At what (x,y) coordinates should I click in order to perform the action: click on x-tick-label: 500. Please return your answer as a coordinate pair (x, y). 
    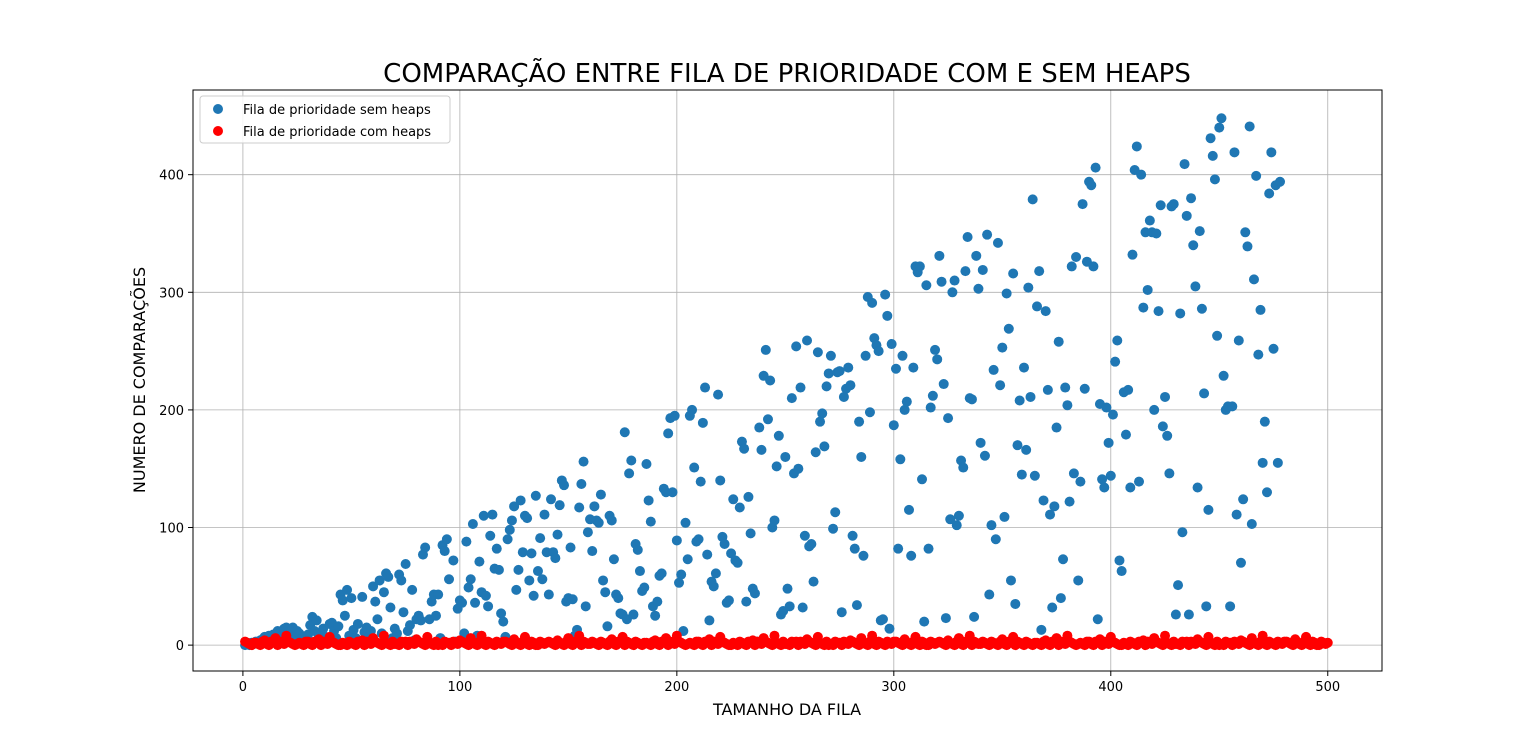
    Looking at the image, I should click on (1327, 687).